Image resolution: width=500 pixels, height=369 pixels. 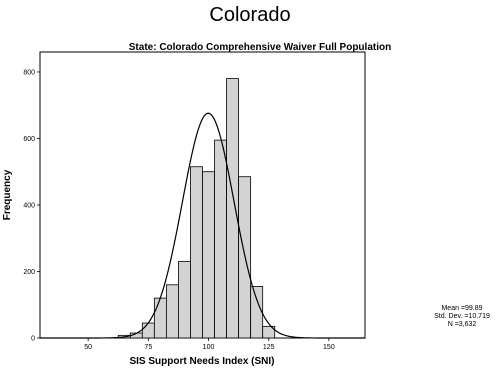 I want to click on page-title: Colorado, so click(x=250, y=15).